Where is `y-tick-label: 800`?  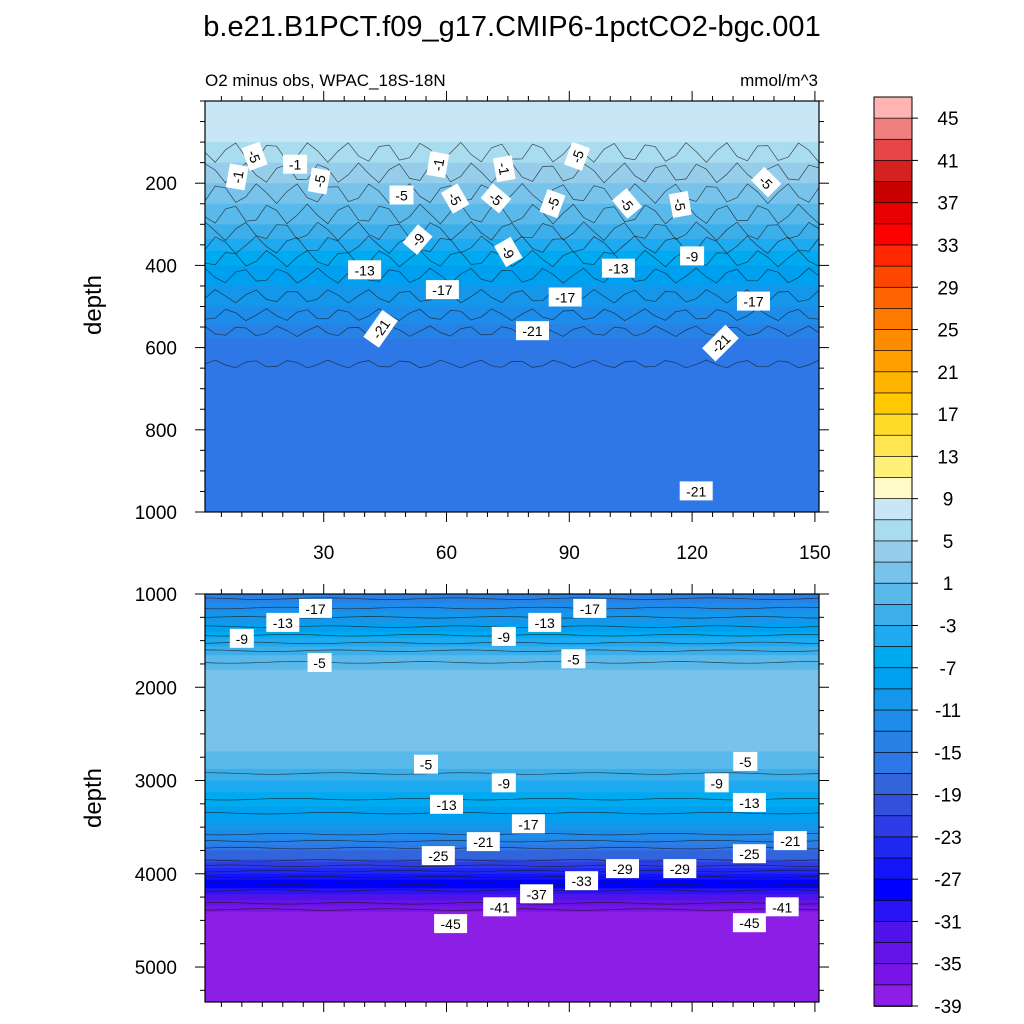 y-tick-label: 800 is located at coordinates (161, 431).